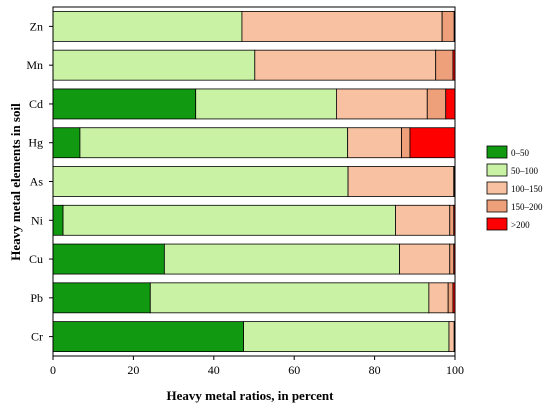 This screenshot has width=550, height=413. Describe the element at coordinates (294, 370) in the screenshot. I see `x-tick-label-60: 60` at that location.